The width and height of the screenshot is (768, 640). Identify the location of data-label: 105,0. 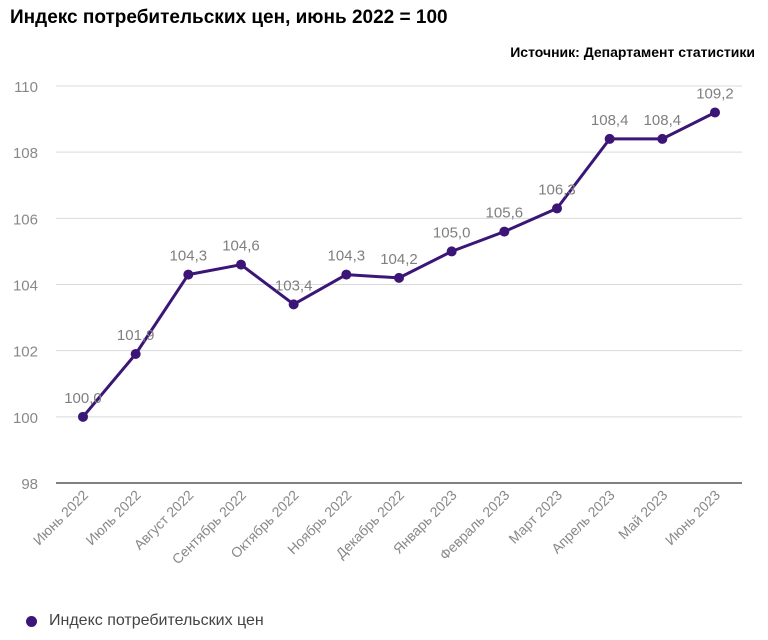
(452, 232).